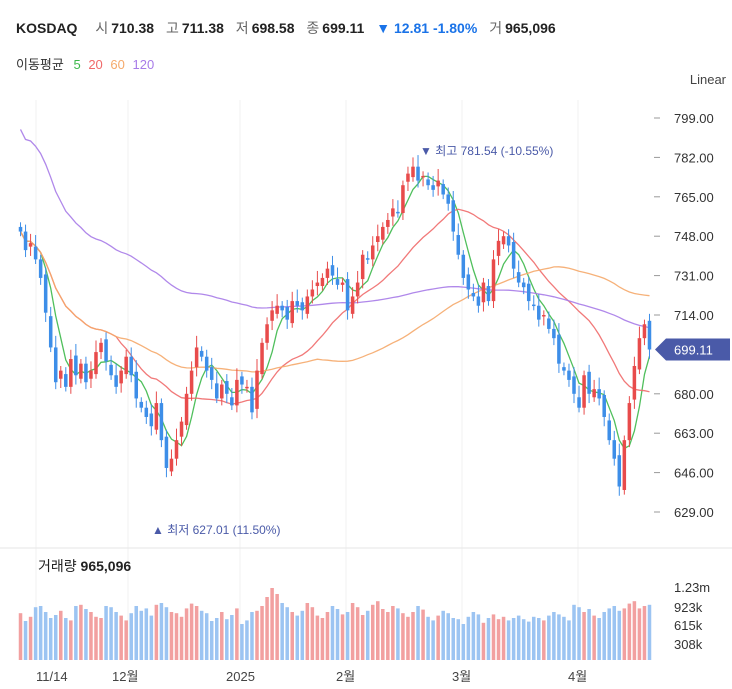 Image resolution: width=732 pixels, height=689 pixels. I want to click on y-tick-label: 799.00, so click(694, 118).